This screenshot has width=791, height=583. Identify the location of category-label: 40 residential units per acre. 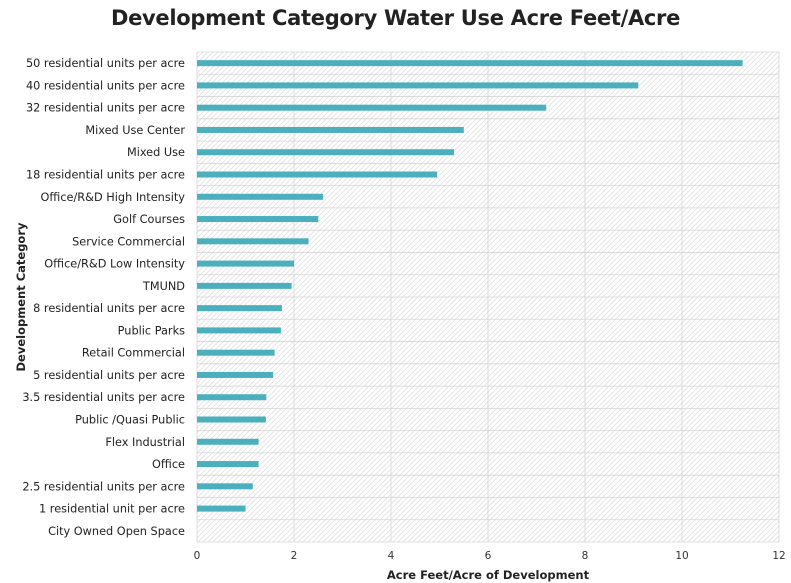
(105, 85).